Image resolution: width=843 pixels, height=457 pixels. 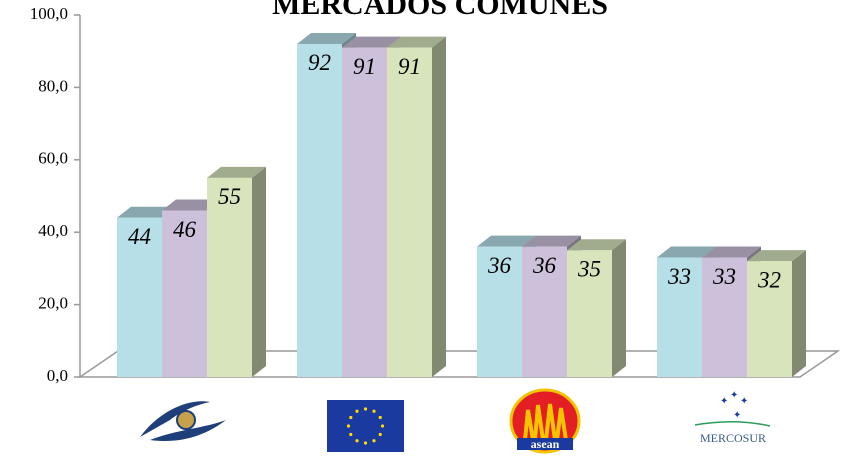 I want to click on y-tick-label: 20,0, so click(x=53, y=303).